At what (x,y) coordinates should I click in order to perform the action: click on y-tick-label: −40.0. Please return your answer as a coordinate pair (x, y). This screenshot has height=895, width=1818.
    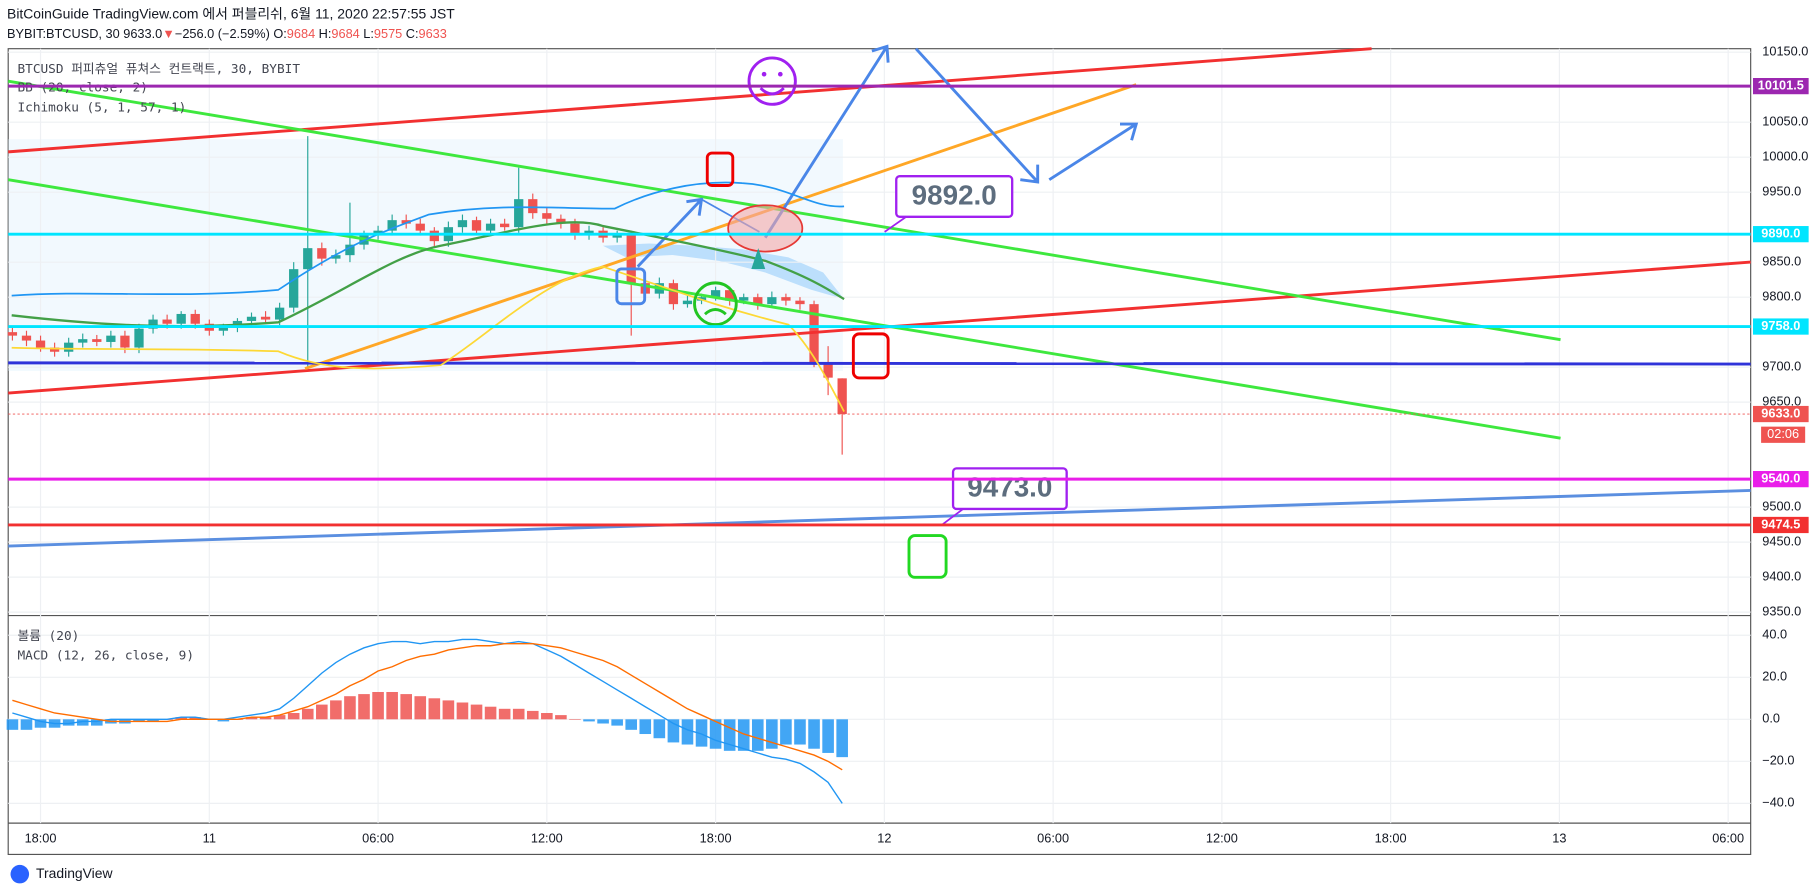
    Looking at the image, I should click on (1778, 802).